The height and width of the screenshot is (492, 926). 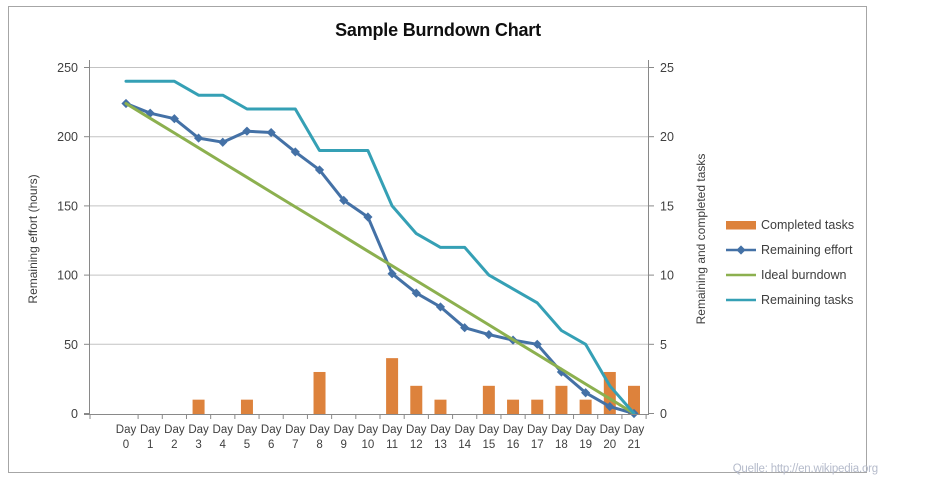 What do you see at coordinates (634, 445) in the screenshot?
I see `x-tick-label: 21` at bounding box center [634, 445].